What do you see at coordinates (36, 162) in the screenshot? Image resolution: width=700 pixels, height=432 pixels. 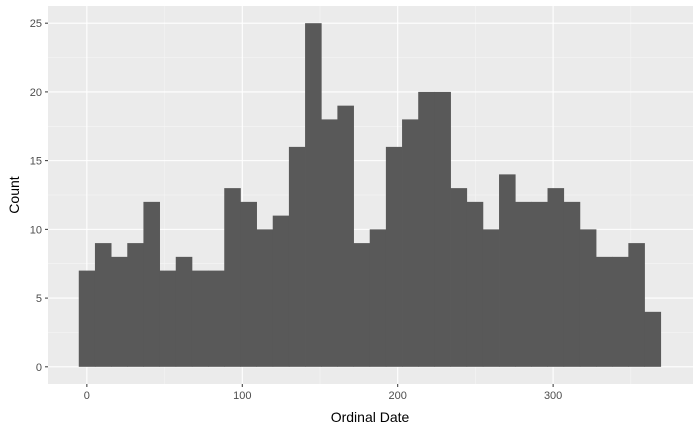 I see `y-tick-label: 15` at bounding box center [36, 162].